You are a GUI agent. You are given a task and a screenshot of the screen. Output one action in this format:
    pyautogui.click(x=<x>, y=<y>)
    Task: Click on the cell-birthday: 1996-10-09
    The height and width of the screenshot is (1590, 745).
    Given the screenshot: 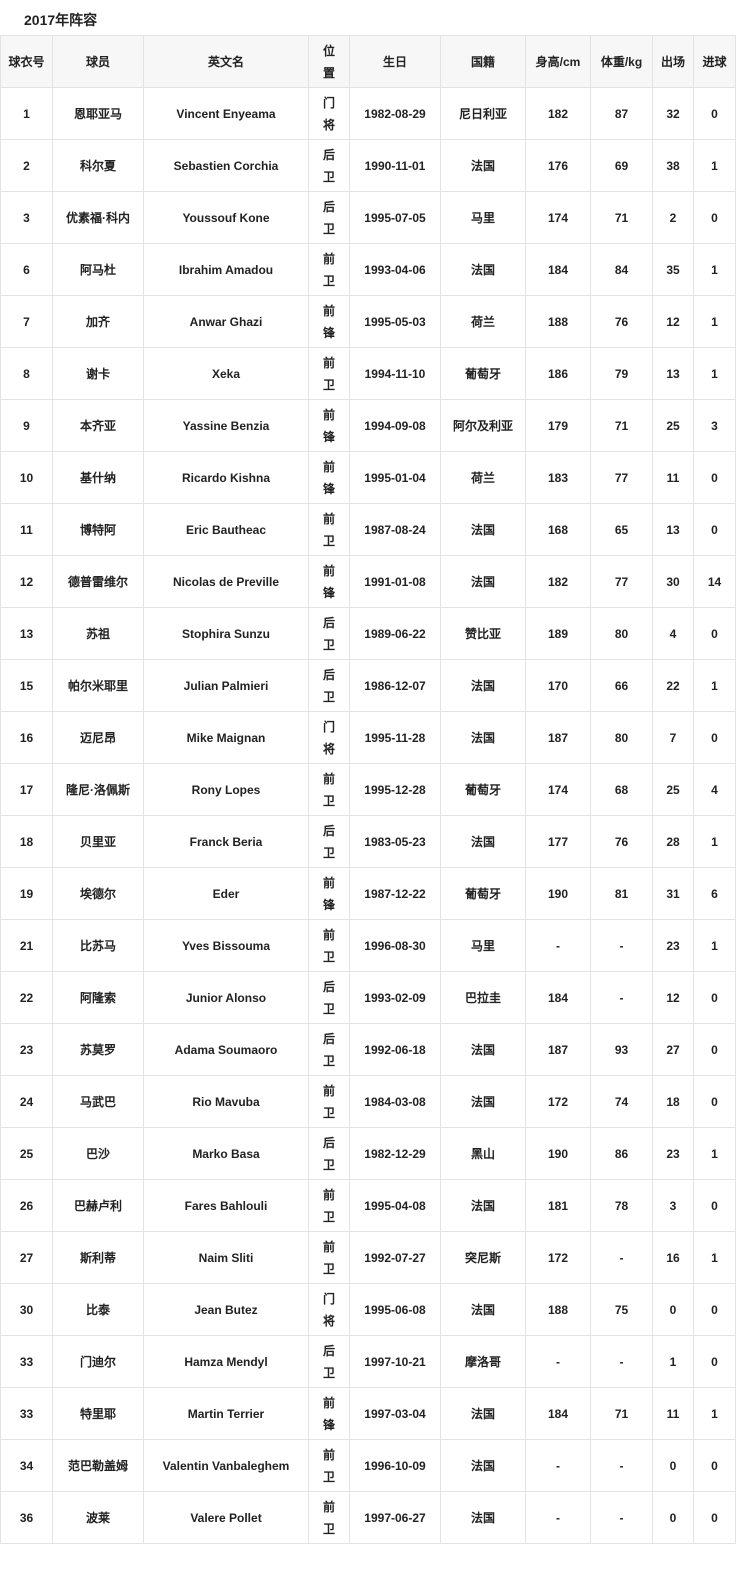 What is the action you would take?
    pyautogui.click(x=395, y=1465)
    